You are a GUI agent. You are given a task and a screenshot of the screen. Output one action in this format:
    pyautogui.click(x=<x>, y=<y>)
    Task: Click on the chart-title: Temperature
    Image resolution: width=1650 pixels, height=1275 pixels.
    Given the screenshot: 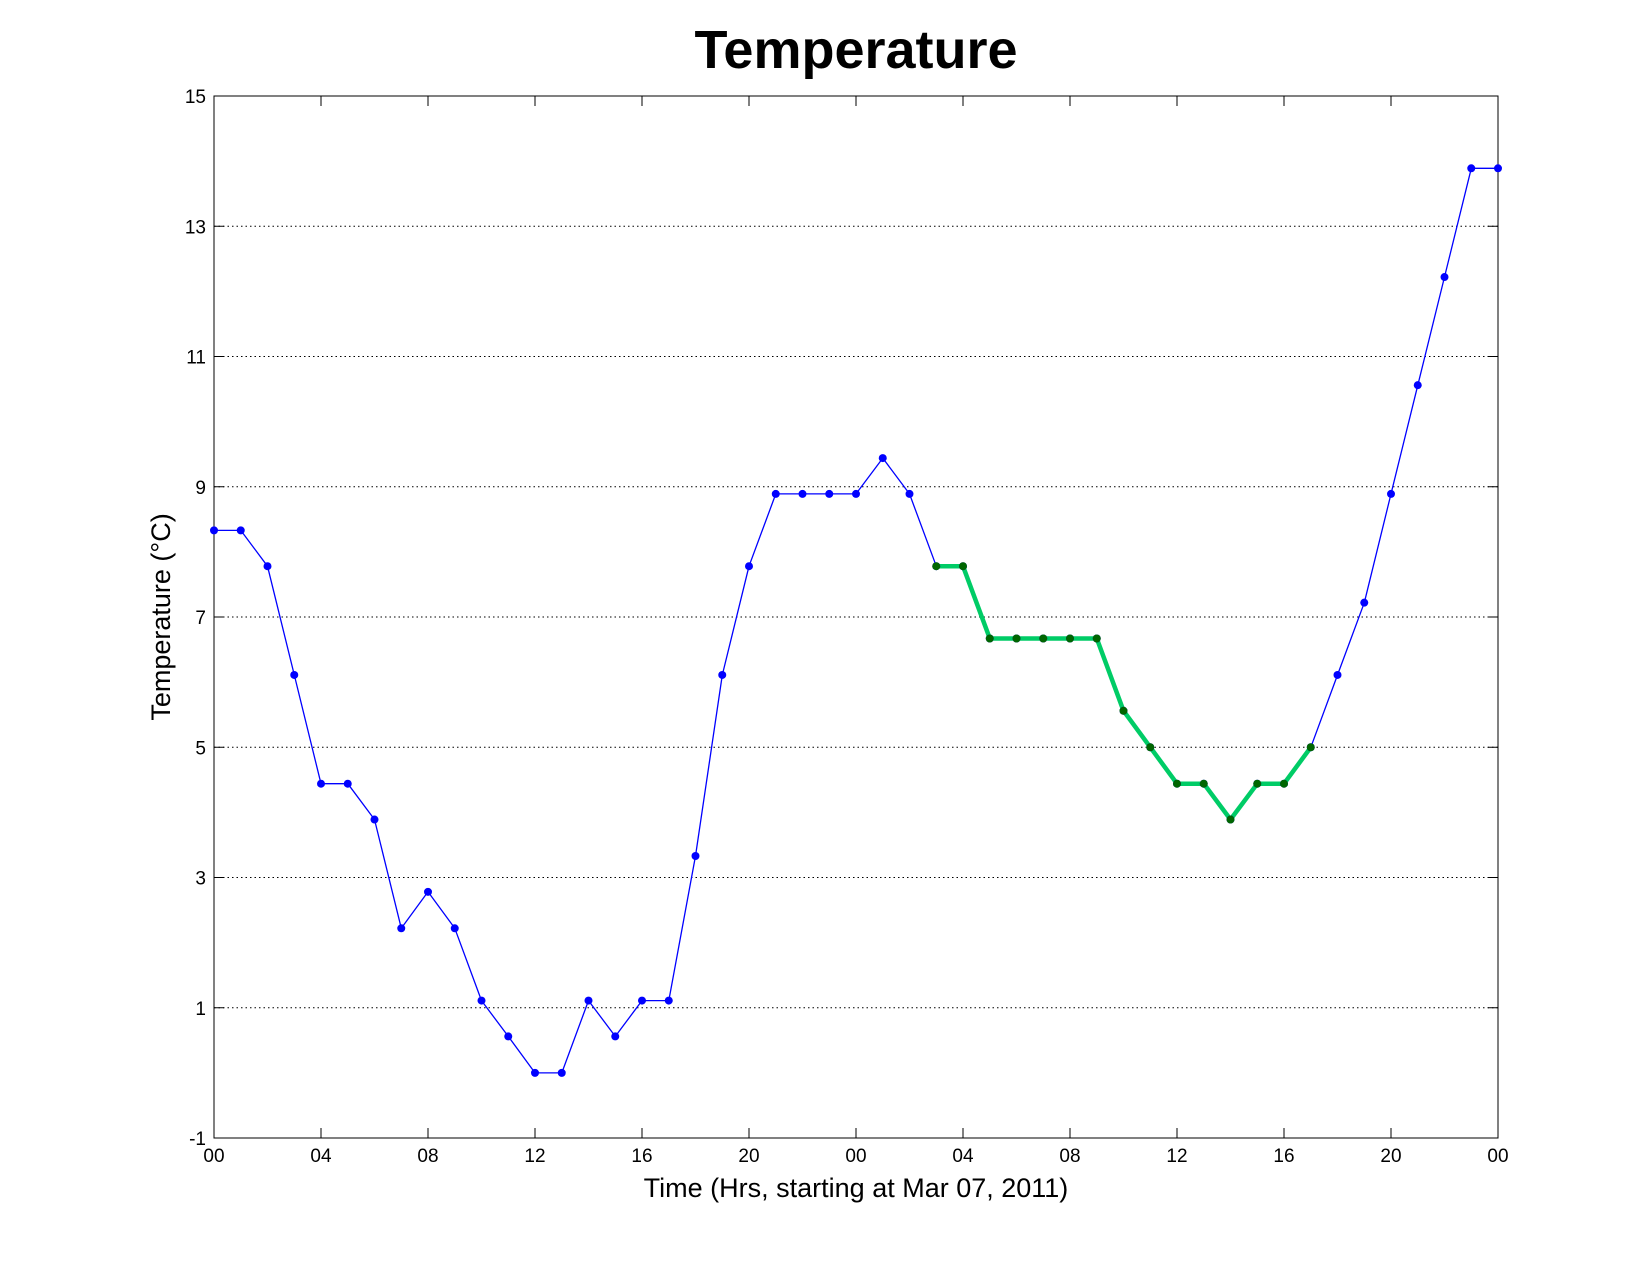 What is the action you would take?
    pyautogui.click(x=855, y=50)
    